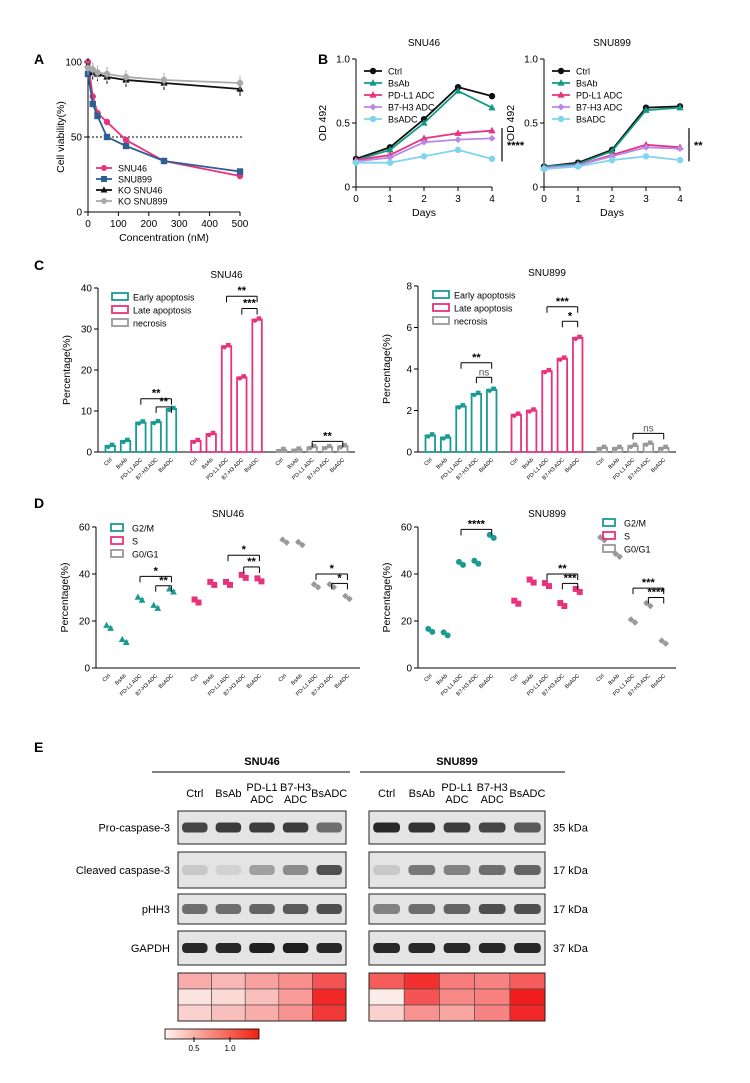 The image size is (750, 1083). What do you see at coordinates (456, 788) in the screenshot?
I see `E-lane-label: PD-L1` at bounding box center [456, 788].